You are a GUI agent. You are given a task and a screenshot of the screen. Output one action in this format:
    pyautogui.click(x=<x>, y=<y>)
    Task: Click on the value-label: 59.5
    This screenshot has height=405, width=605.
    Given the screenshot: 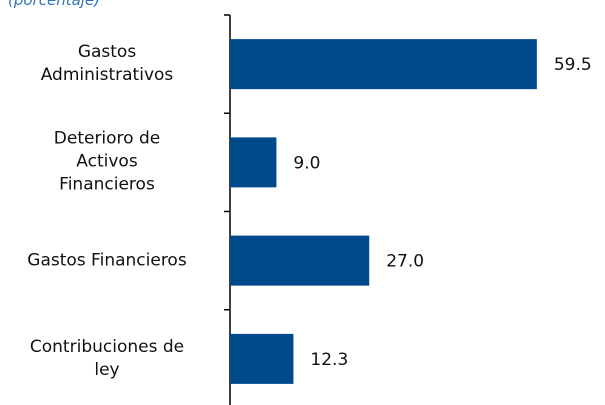 What is the action you would take?
    pyautogui.click(x=573, y=65)
    